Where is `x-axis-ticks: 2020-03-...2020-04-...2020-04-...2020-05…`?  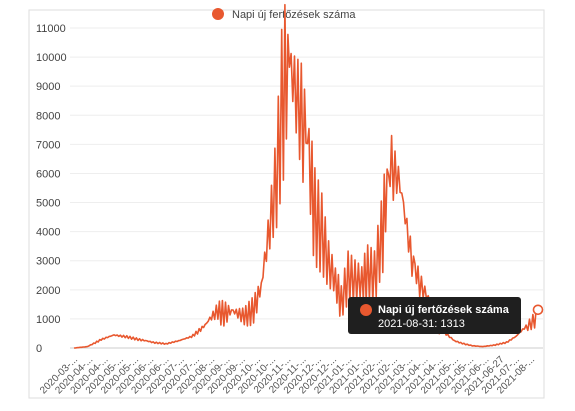
x-axis-ticks: 2020-03-...2020-04-...2020-04-...2020-05… is located at coordinates (287, 376).